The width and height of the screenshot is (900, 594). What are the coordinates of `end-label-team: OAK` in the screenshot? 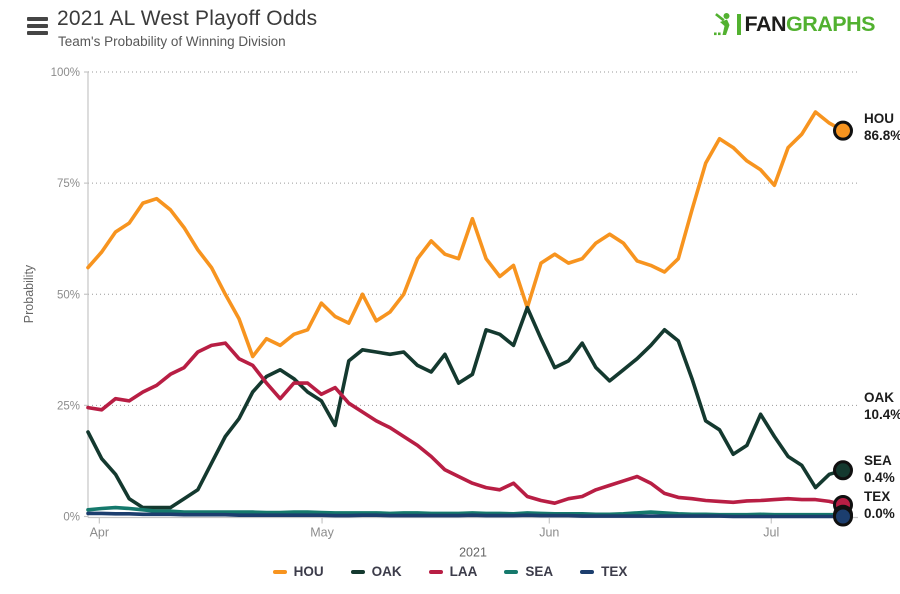 It's located at (879, 397).